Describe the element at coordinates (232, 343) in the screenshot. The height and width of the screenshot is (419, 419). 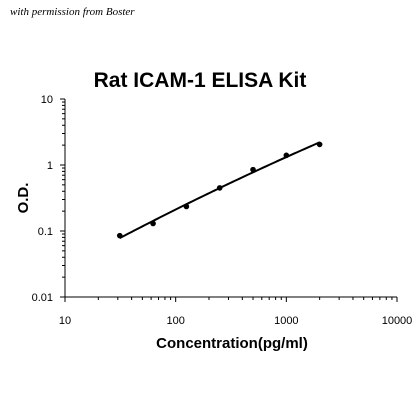
I see `x-axis-label: Concentration(pg/ml)` at that location.